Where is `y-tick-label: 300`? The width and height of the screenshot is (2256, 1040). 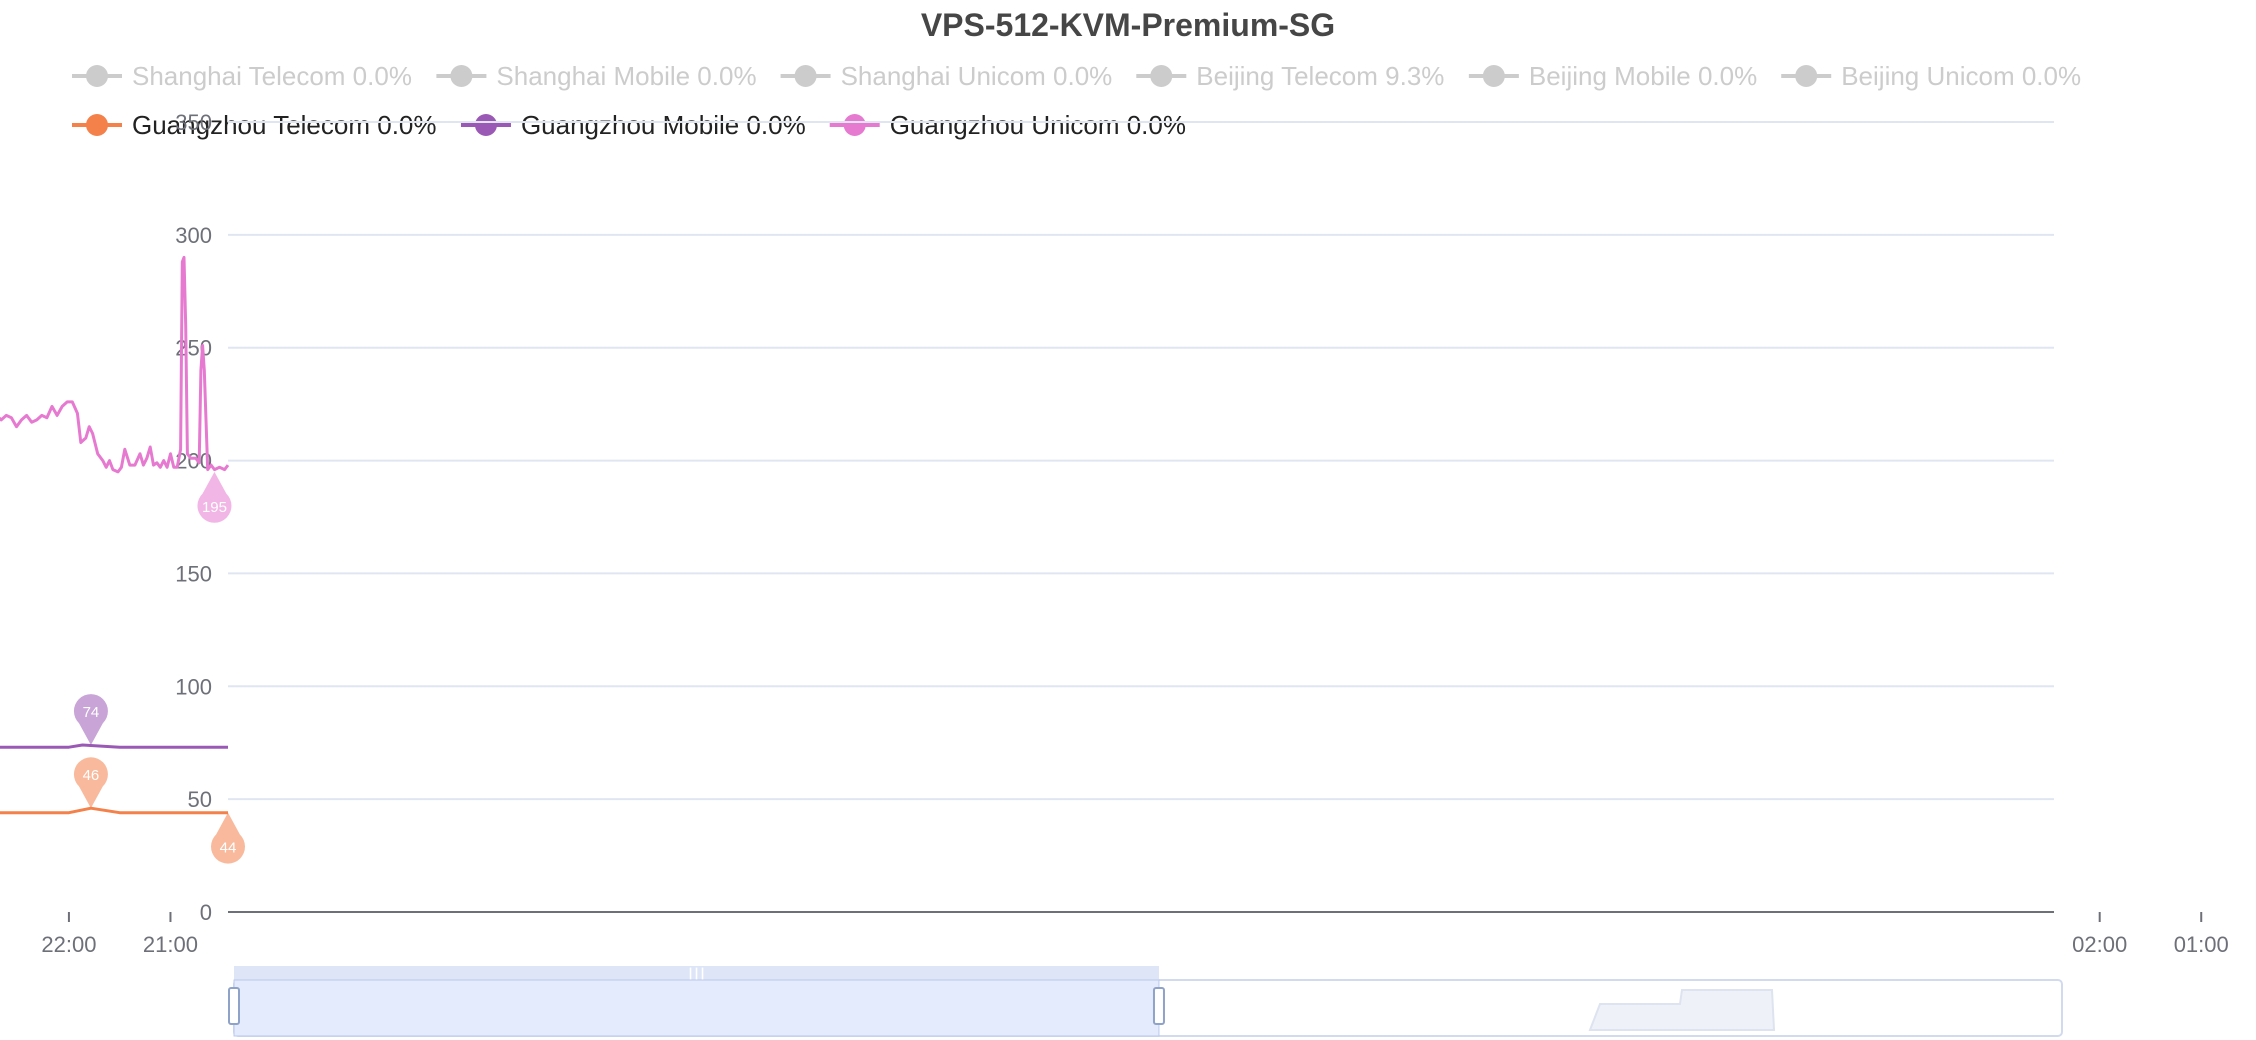
y-tick-label: 300 is located at coordinates (193, 235).